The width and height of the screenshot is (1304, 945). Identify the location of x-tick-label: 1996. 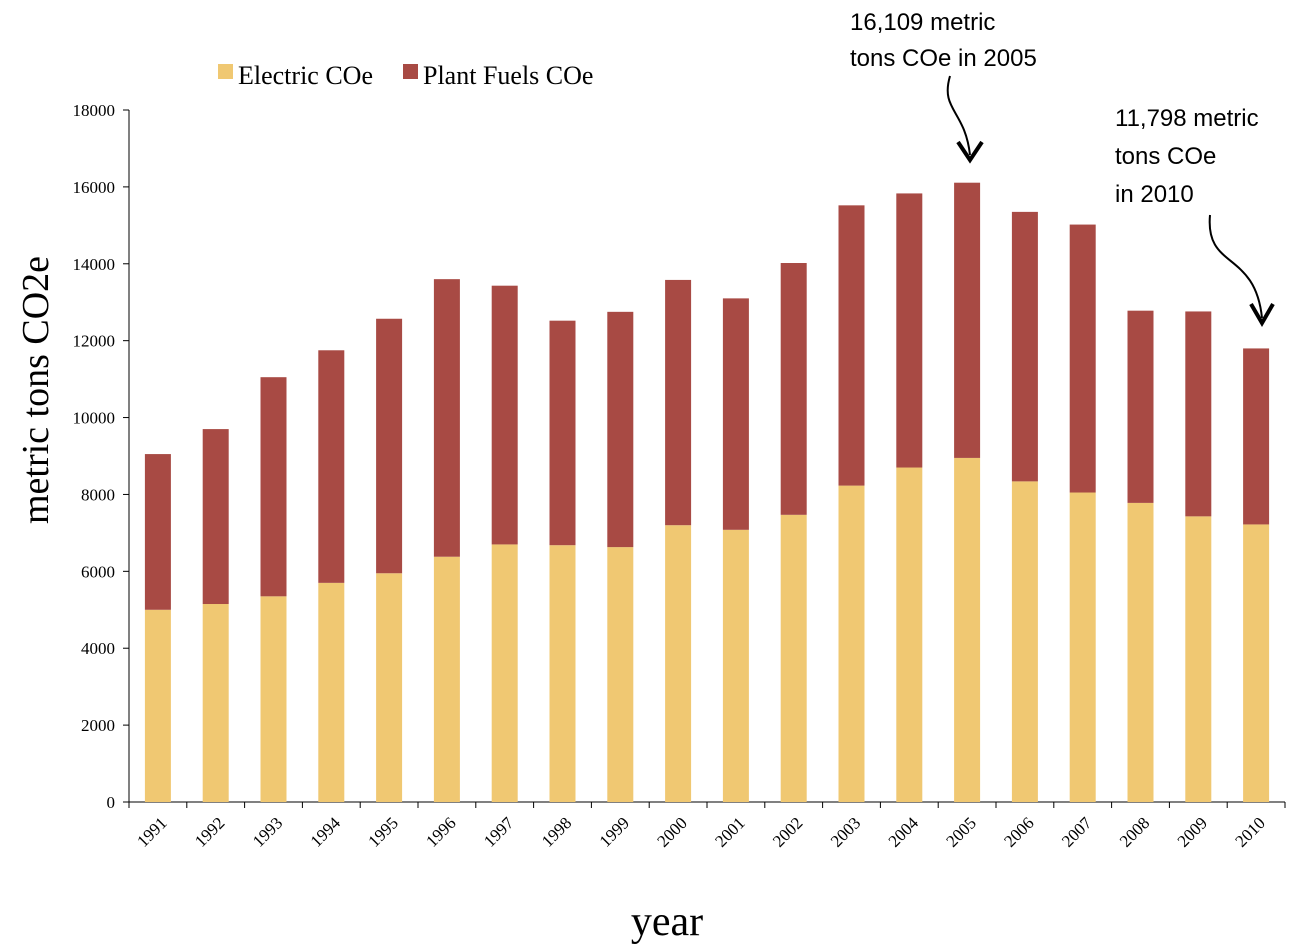
(440, 831).